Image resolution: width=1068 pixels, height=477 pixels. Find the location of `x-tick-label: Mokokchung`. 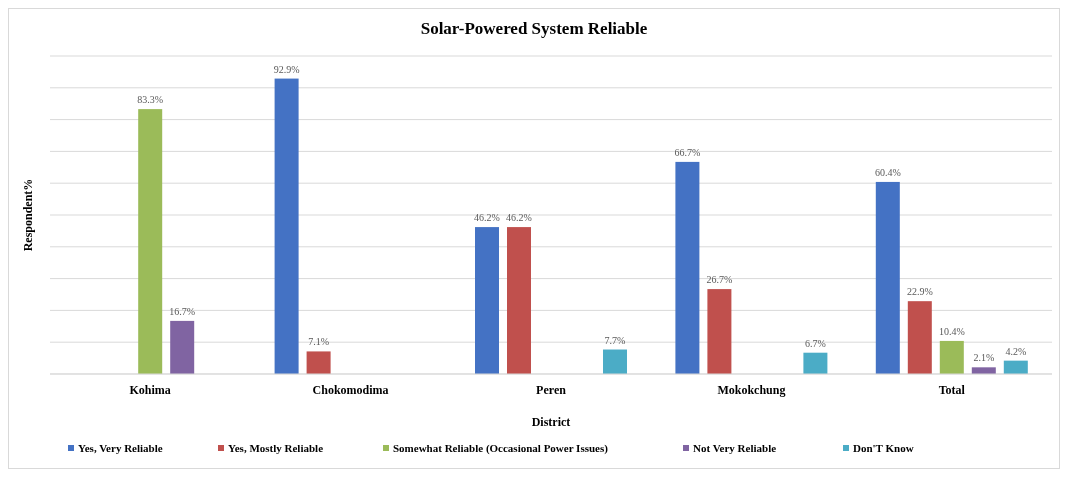

x-tick-label: Mokokchung is located at coordinates (751, 390).